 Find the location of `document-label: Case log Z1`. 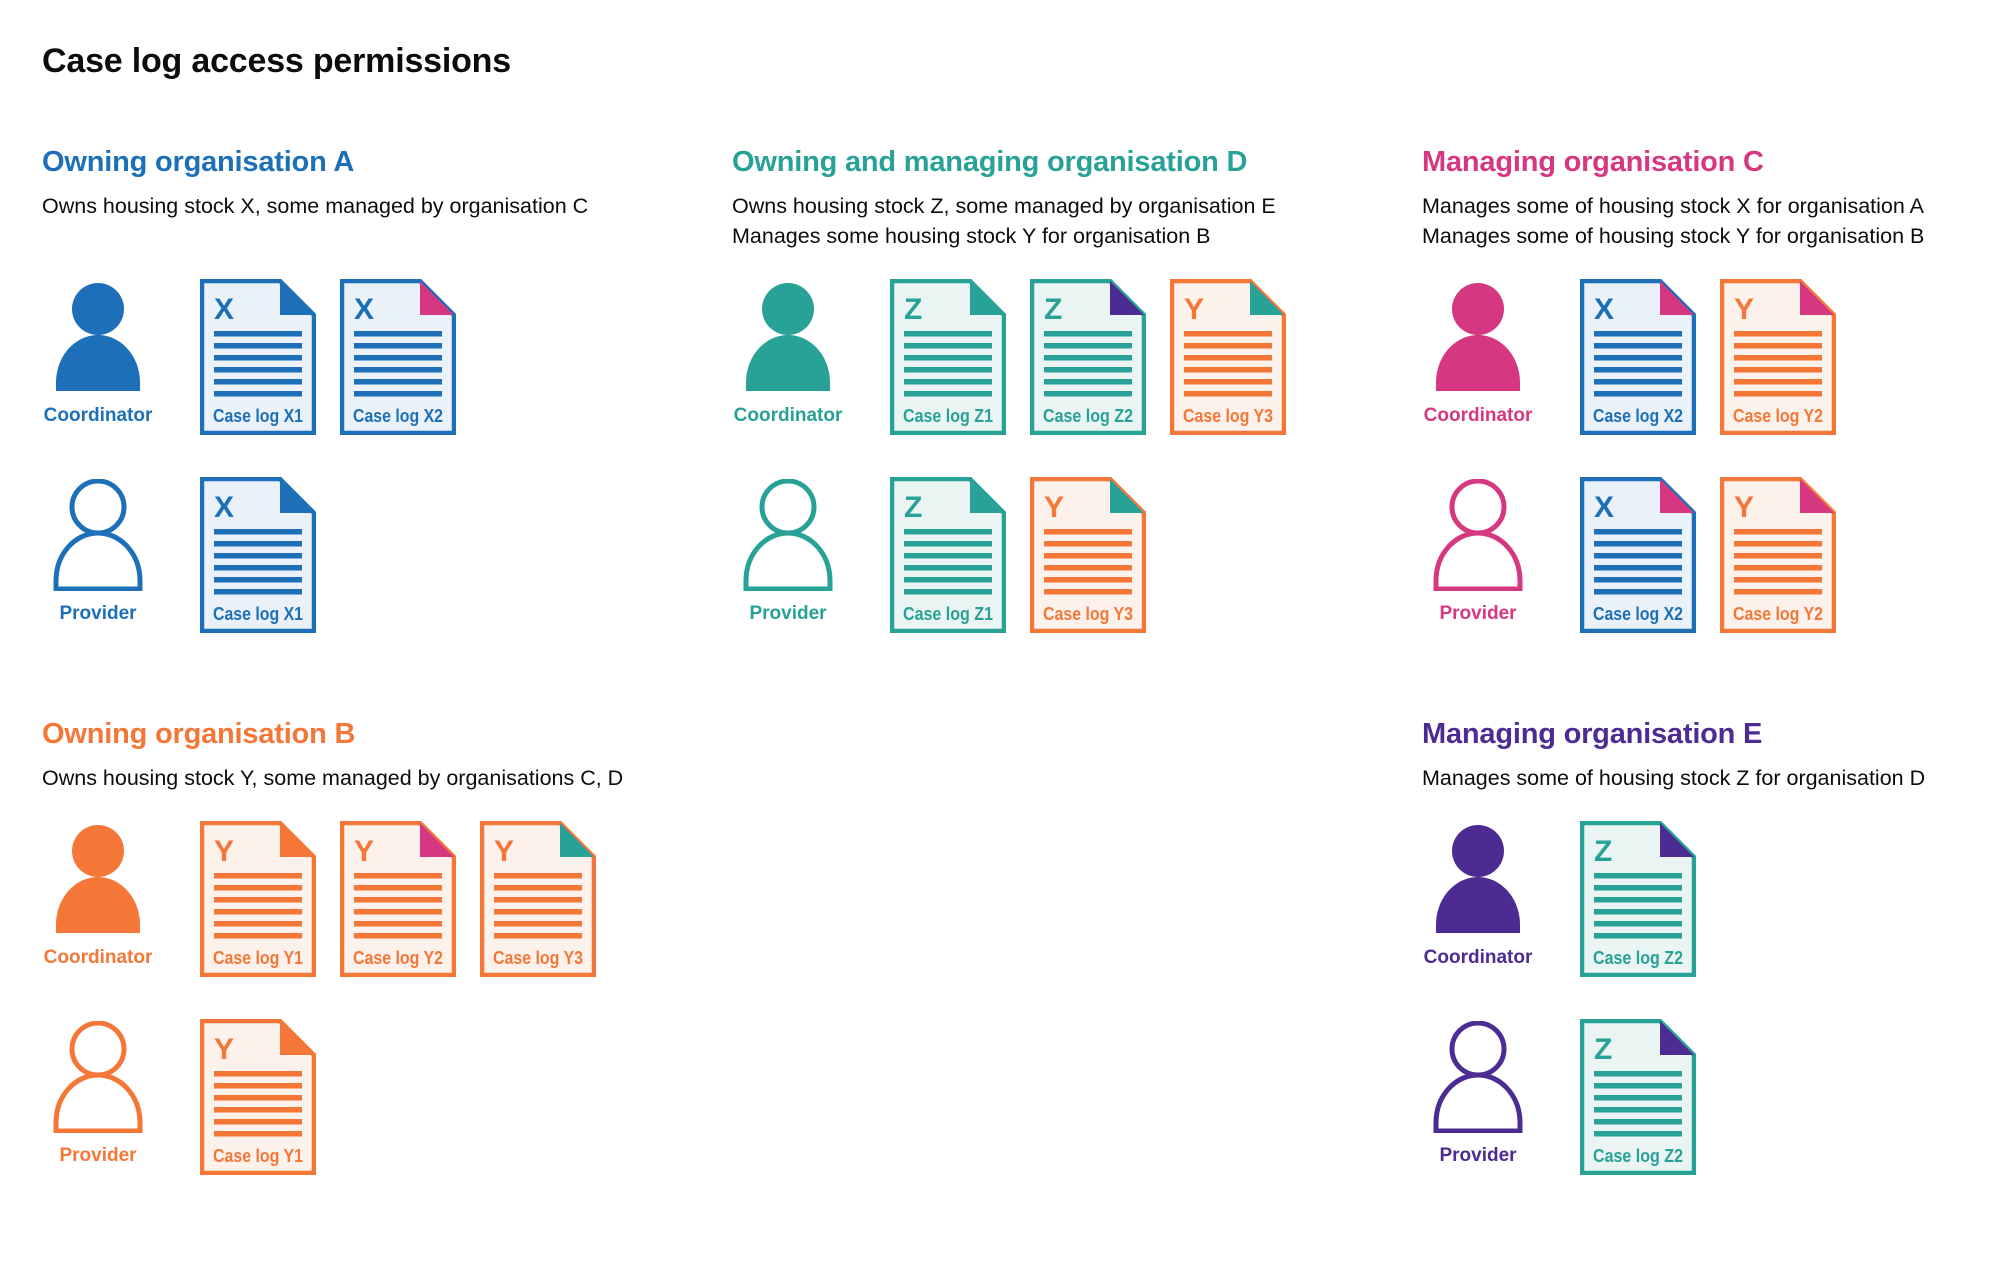

document-label: Case log Z1 is located at coordinates (948, 614).